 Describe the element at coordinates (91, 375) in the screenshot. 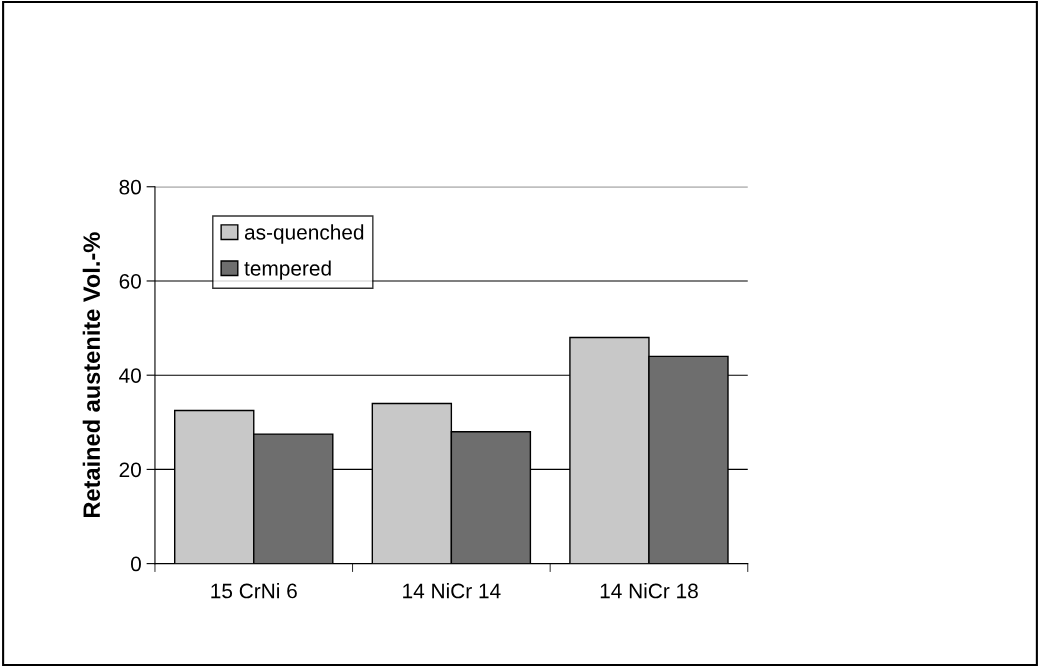

I see `y-axis-title: Retained austenite Vol.-%` at that location.